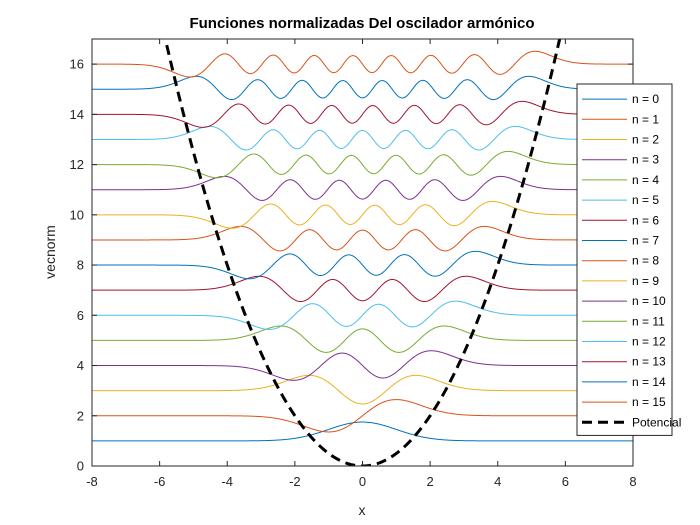 The width and height of the screenshot is (700, 525). What do you see at coordinates (77, 114) in the screenshot?
I see `y-tick-label: 14` at bounding box center [77, 114].